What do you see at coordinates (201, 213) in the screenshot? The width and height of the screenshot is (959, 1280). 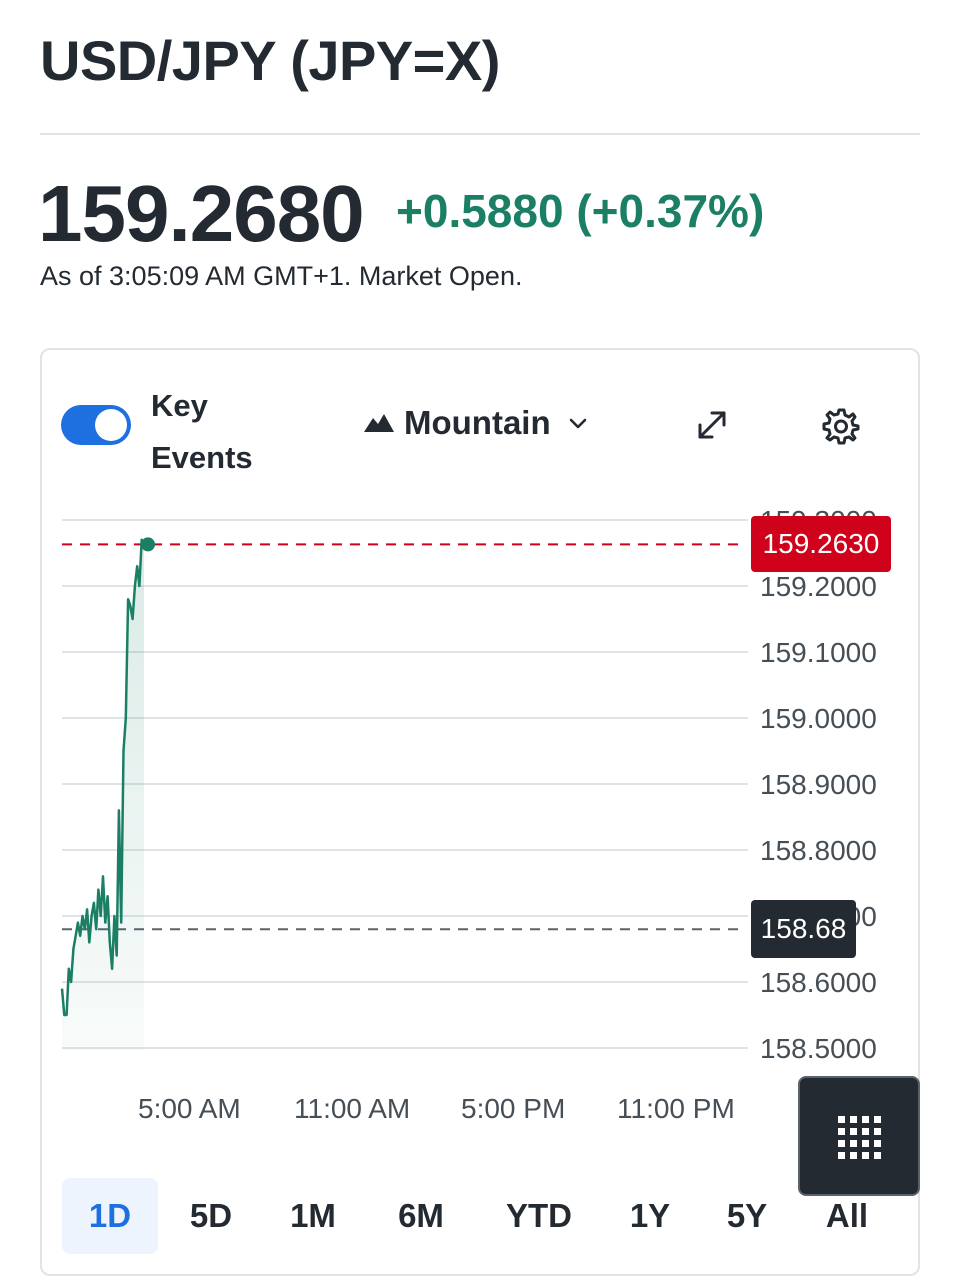 I see `current-price: 159.2680` at bounding box center [201, 213].